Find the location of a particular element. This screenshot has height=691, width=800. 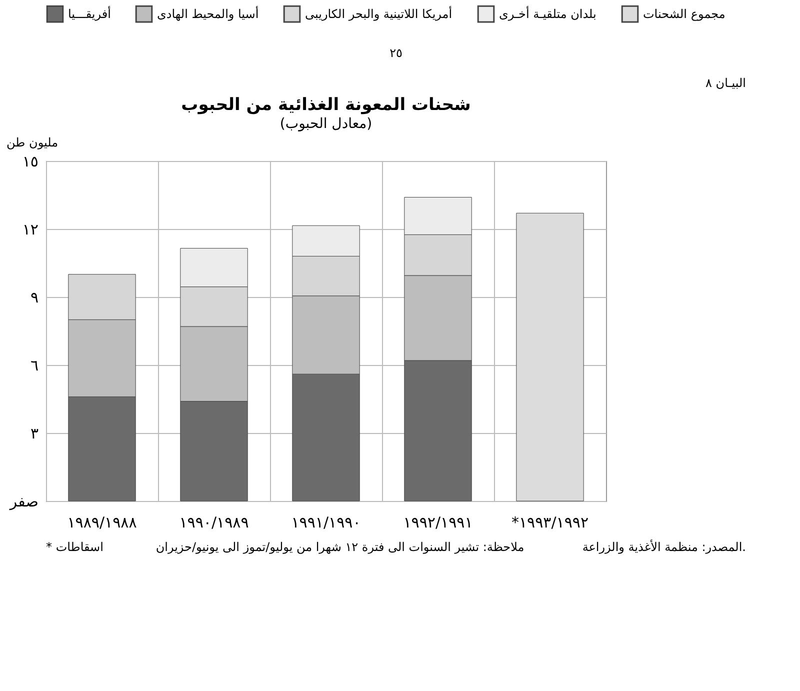

y-tick-label: ١٢ is located at coordinates (30, 229).